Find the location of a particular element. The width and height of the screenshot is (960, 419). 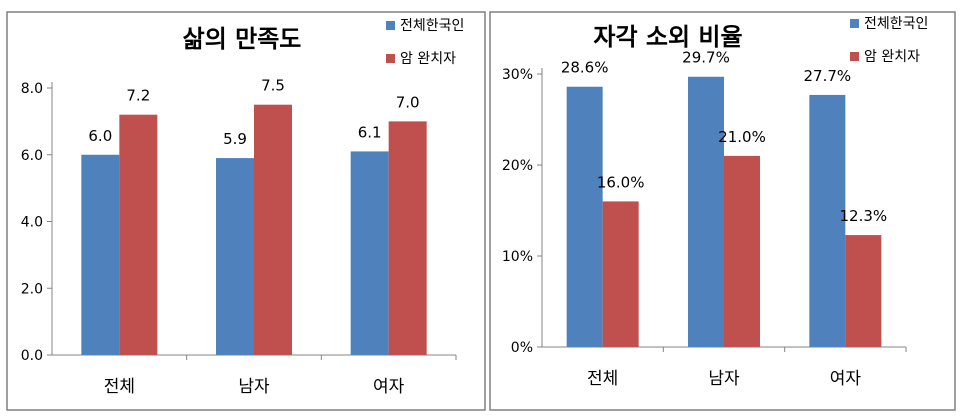

y-tick-label: 4.0 is located at coordinates (32, 223).